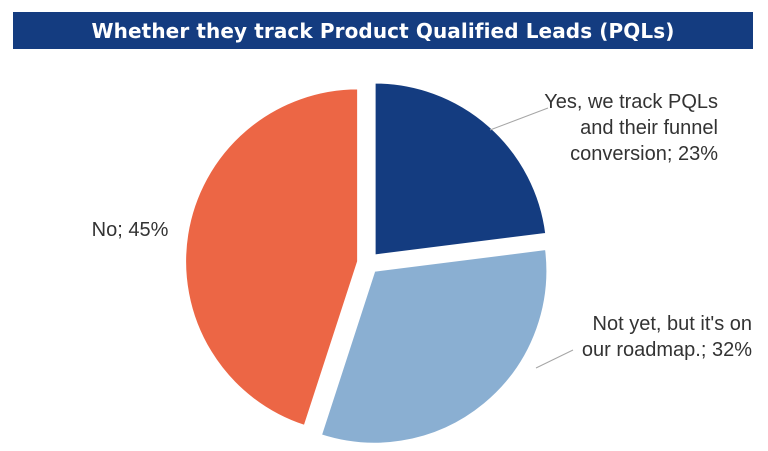  What do you see at coordinates (519, 119) in the screenshot?
I see `leader-line-yes-we-track-pqls-and-their-funnel-conversion` at bounding box center [519, 119].